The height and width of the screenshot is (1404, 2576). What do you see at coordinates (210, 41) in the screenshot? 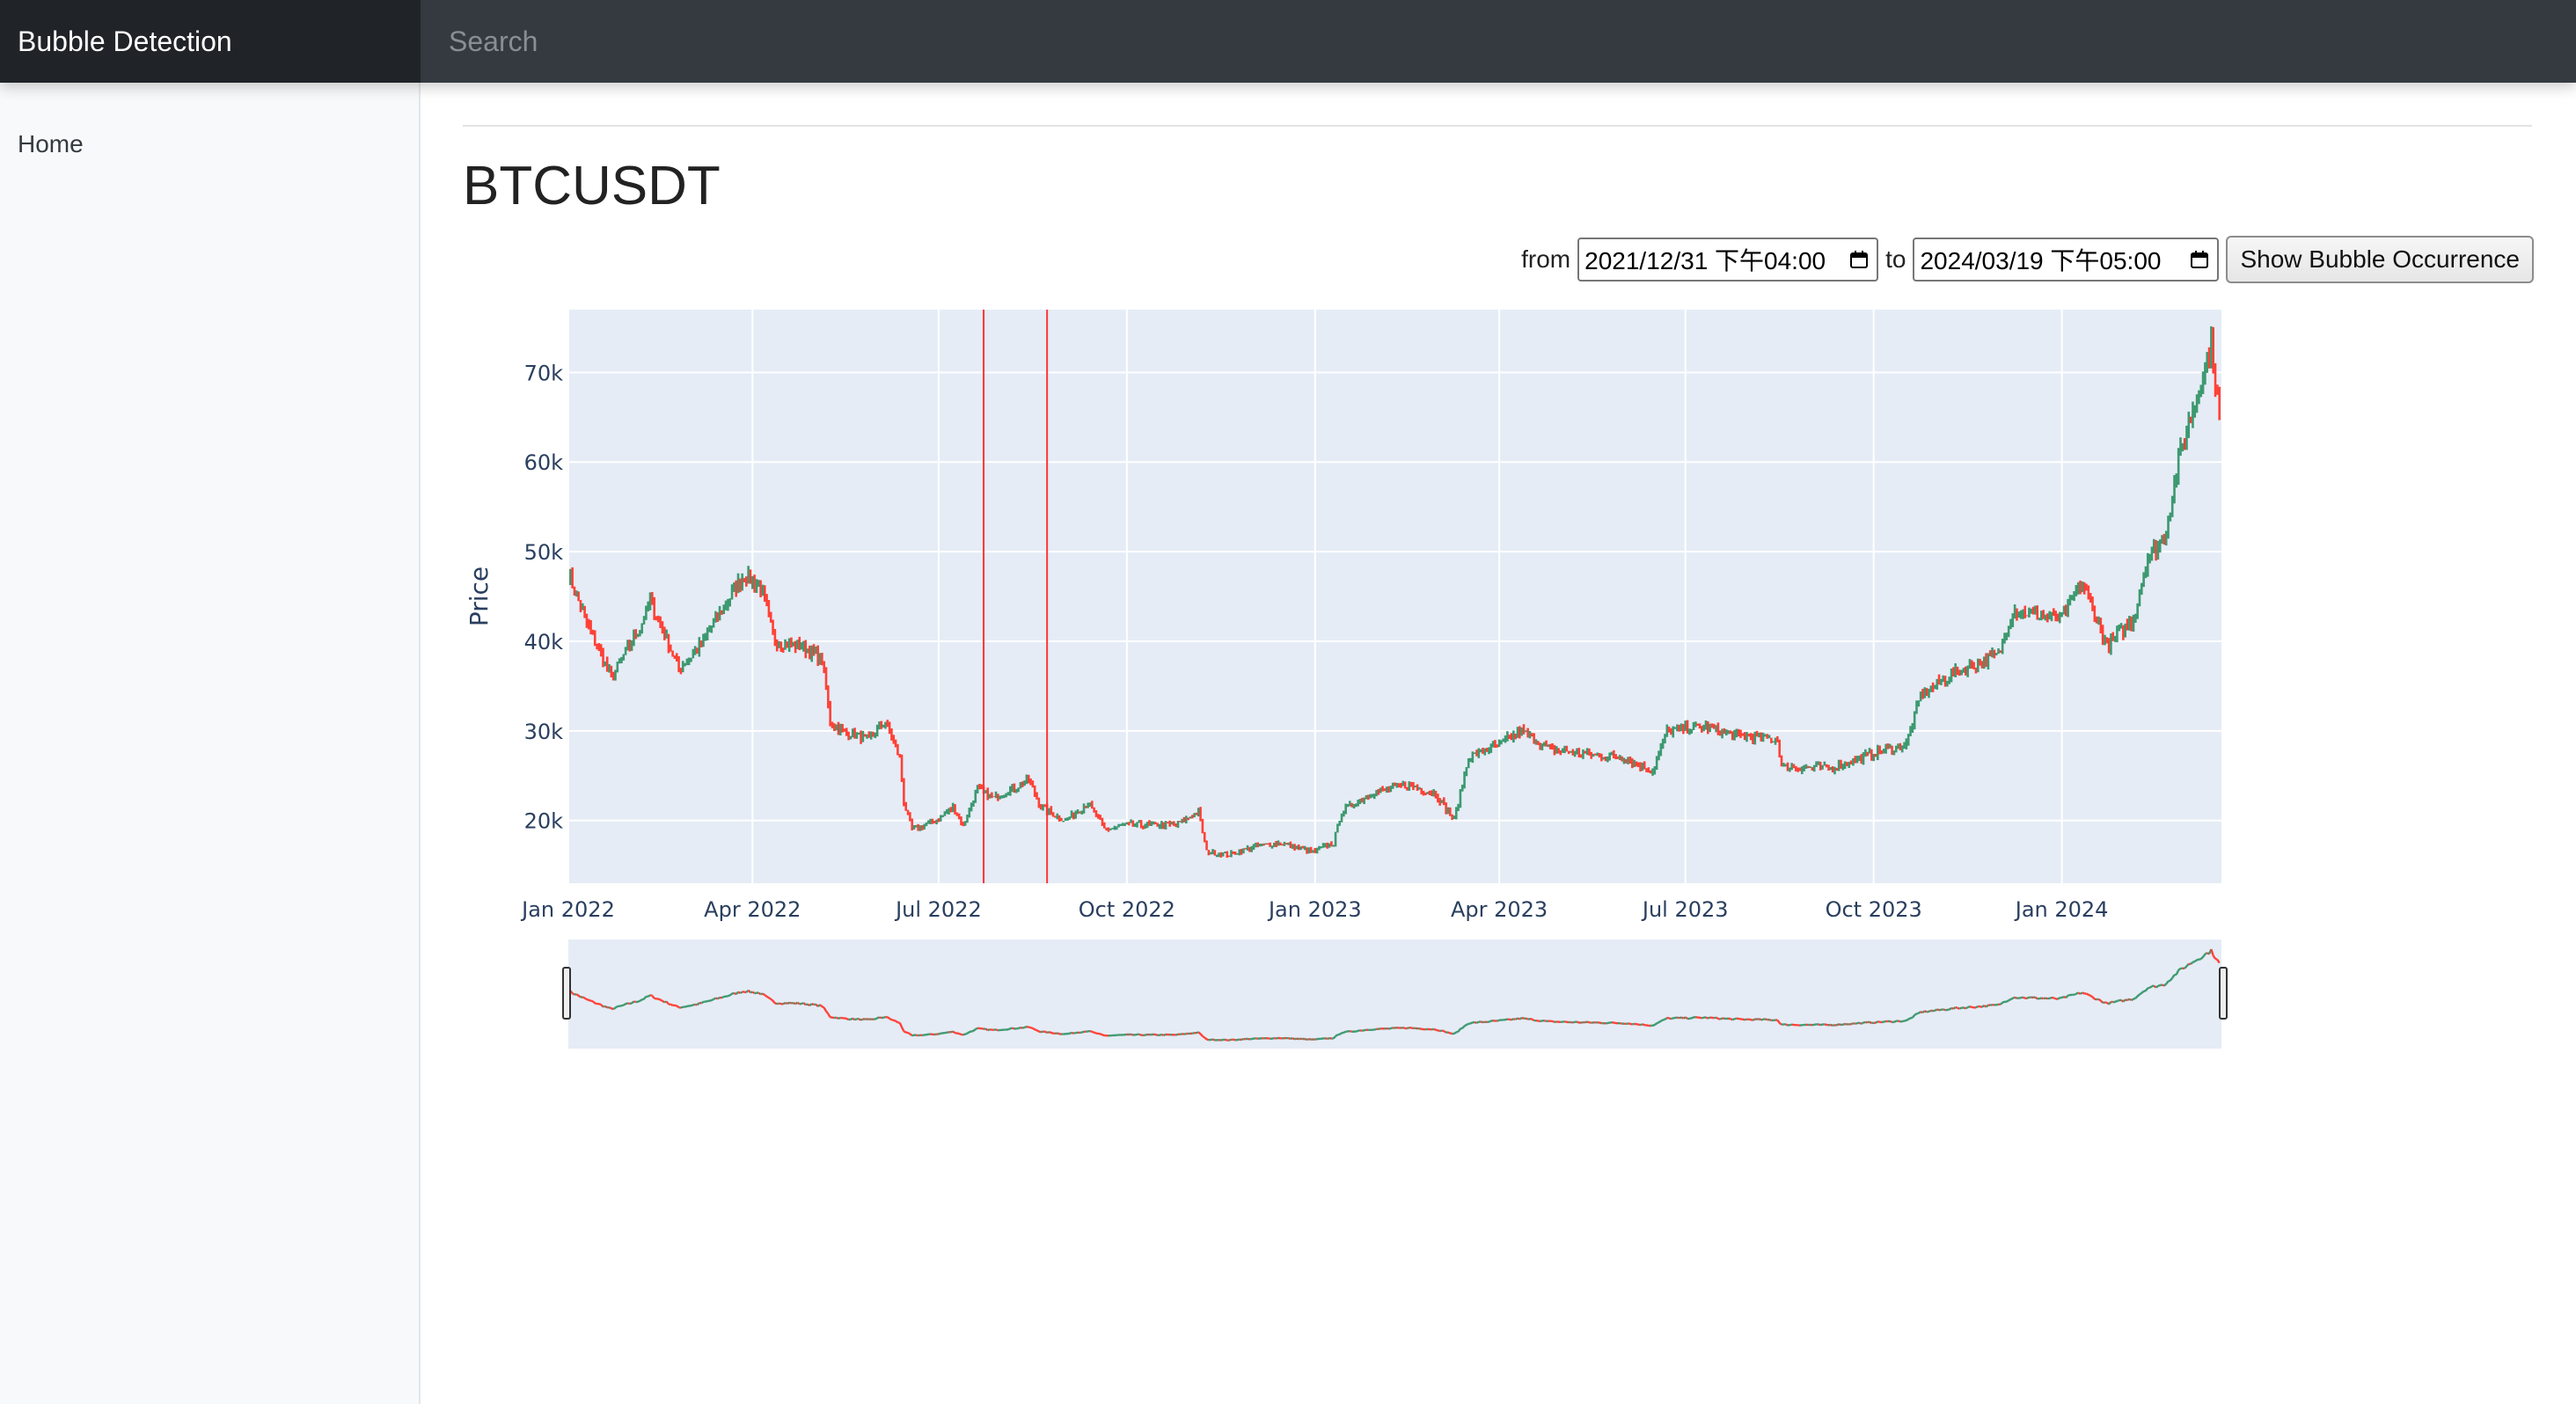
I see `brand-title: Bubble Detection` at bounding box center [210, 41].